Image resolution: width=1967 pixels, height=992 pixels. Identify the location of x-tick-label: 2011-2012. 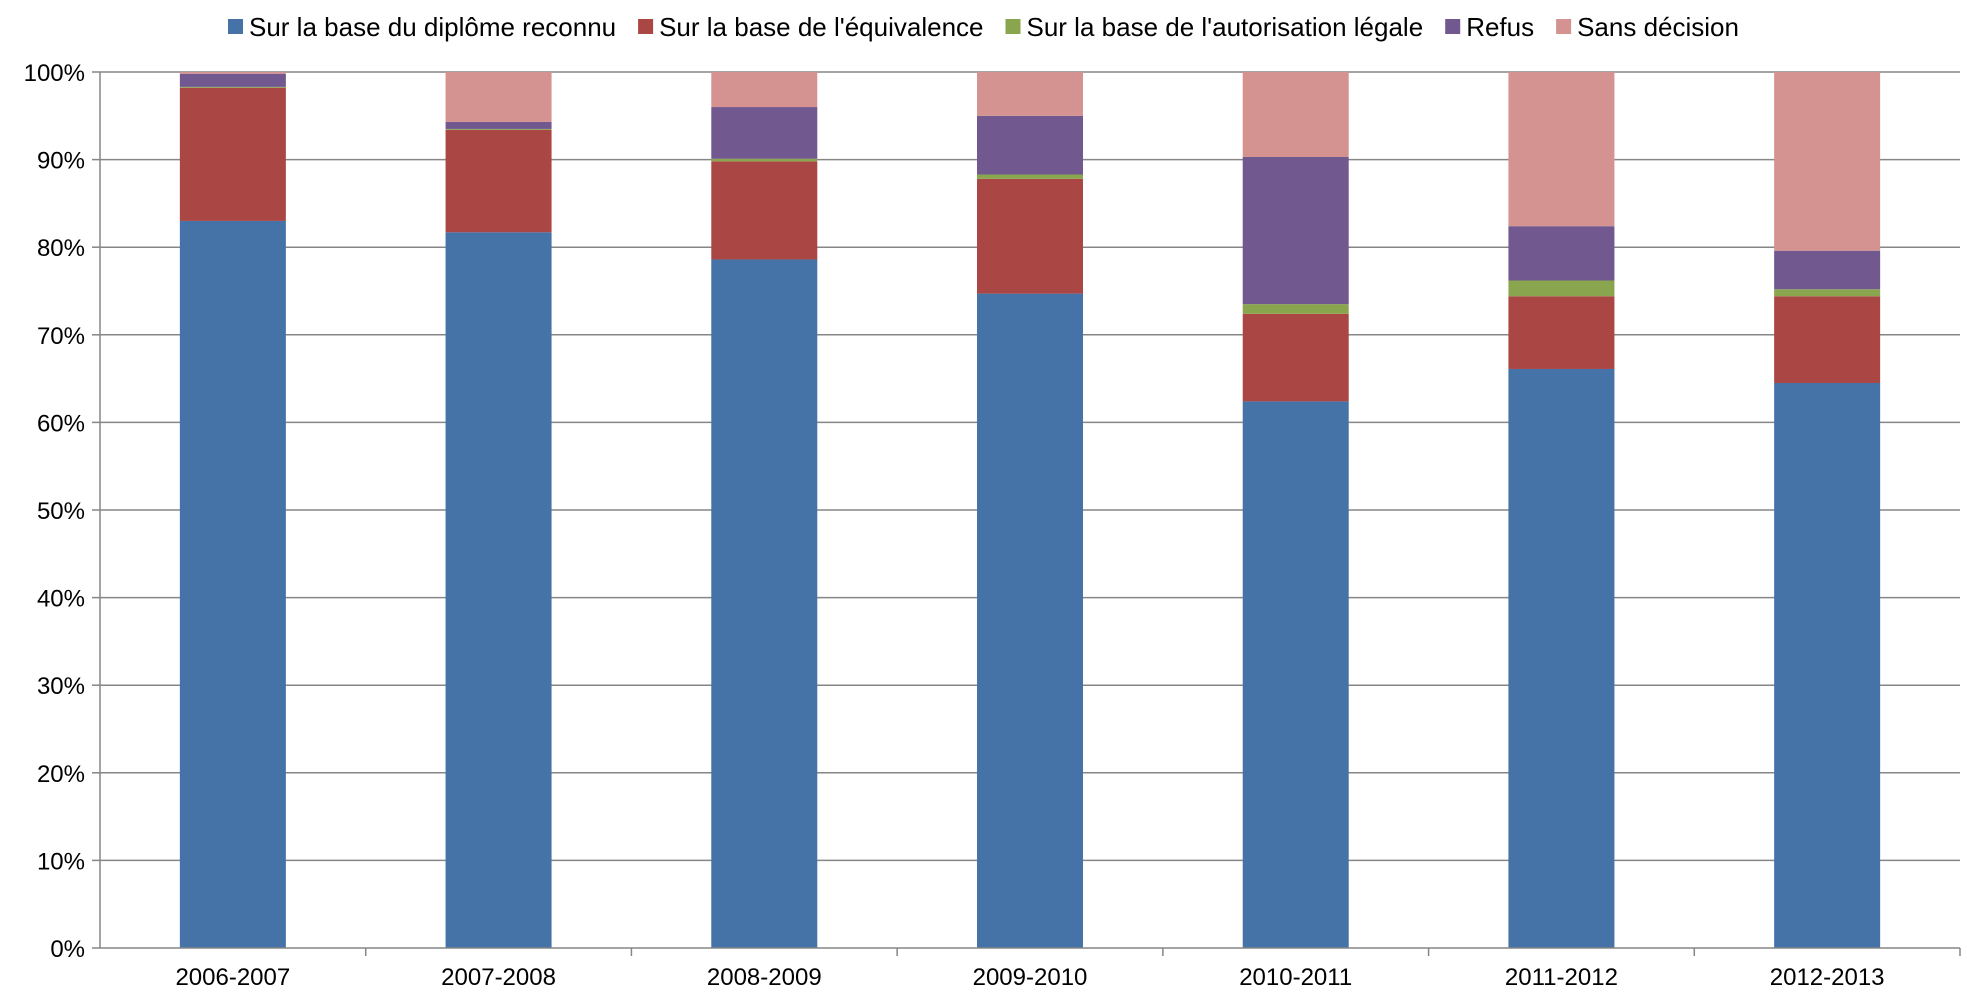
(1561, 977).